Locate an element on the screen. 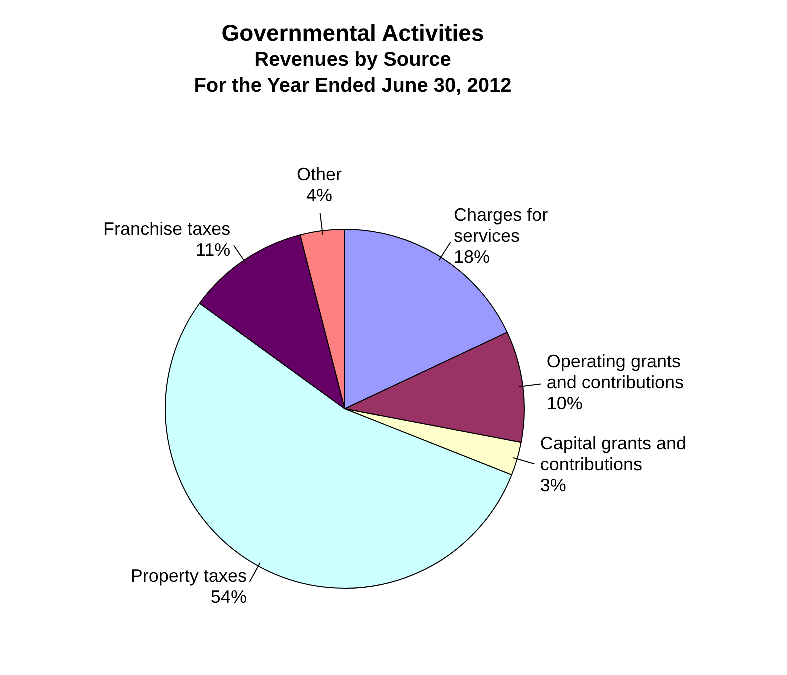 The width and height of the screenshot is (787, 675). data-label: 11% is located at coordinates (213, 250).